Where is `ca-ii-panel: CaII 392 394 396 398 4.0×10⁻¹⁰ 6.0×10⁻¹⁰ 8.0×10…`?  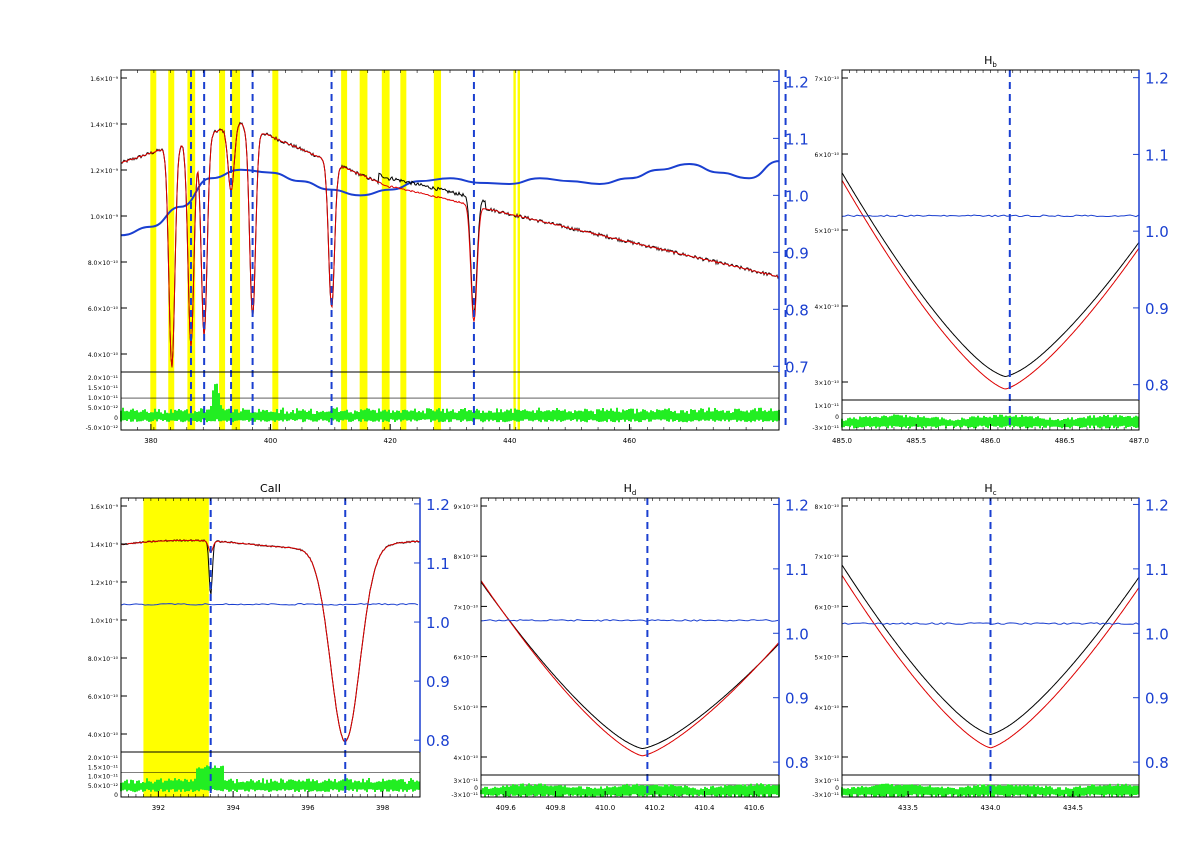
ca-ii-panel: CaII 392 394 396 398 4.0×10⁻¹⁰ 6.0×10⁻¹⁰ 8.0×10… is located at coordinates (269, 647).